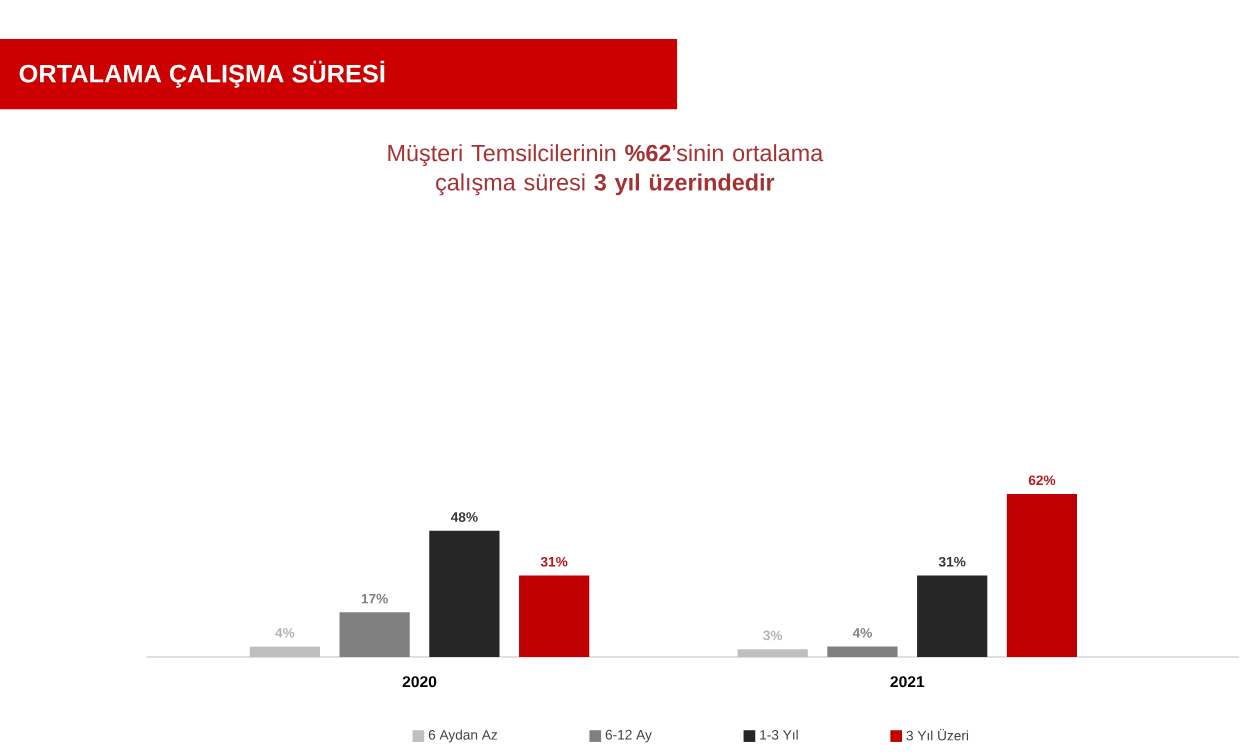  I want to click on chart-title: ORTALAMA ÇALIŞMA SÜRESİ, so click(202, 75).